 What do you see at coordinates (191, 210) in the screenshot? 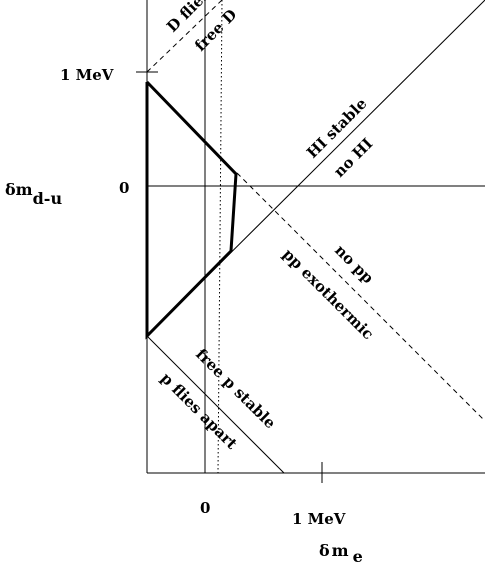
I see `allowed-region` at bounding box center [191, 210].